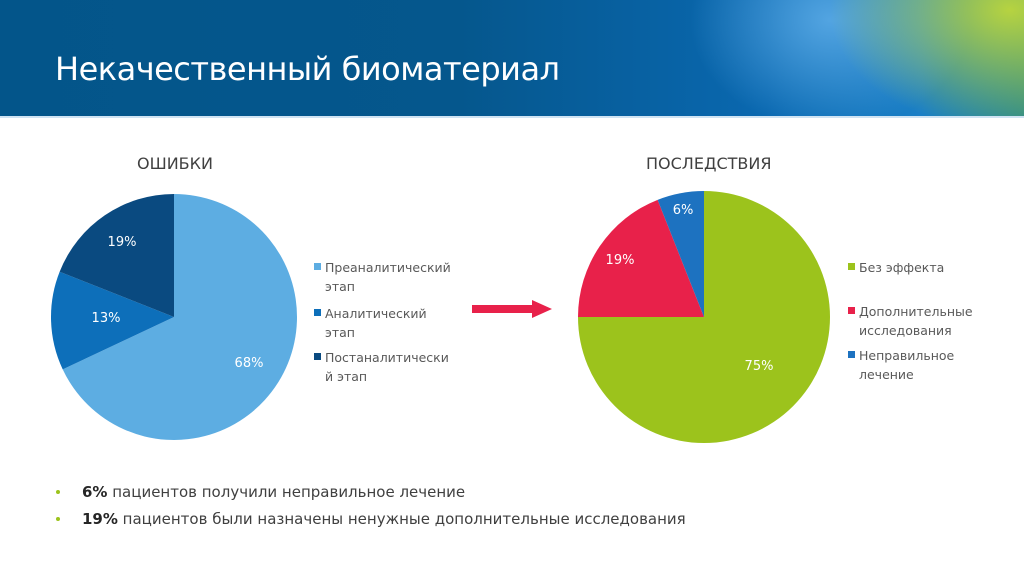 The image size is (1024, 574). Describe the element at coordinates (382, 367) in the screenshot. I see `legend-item-postanalytical: Постаналитически й этап` at that location.